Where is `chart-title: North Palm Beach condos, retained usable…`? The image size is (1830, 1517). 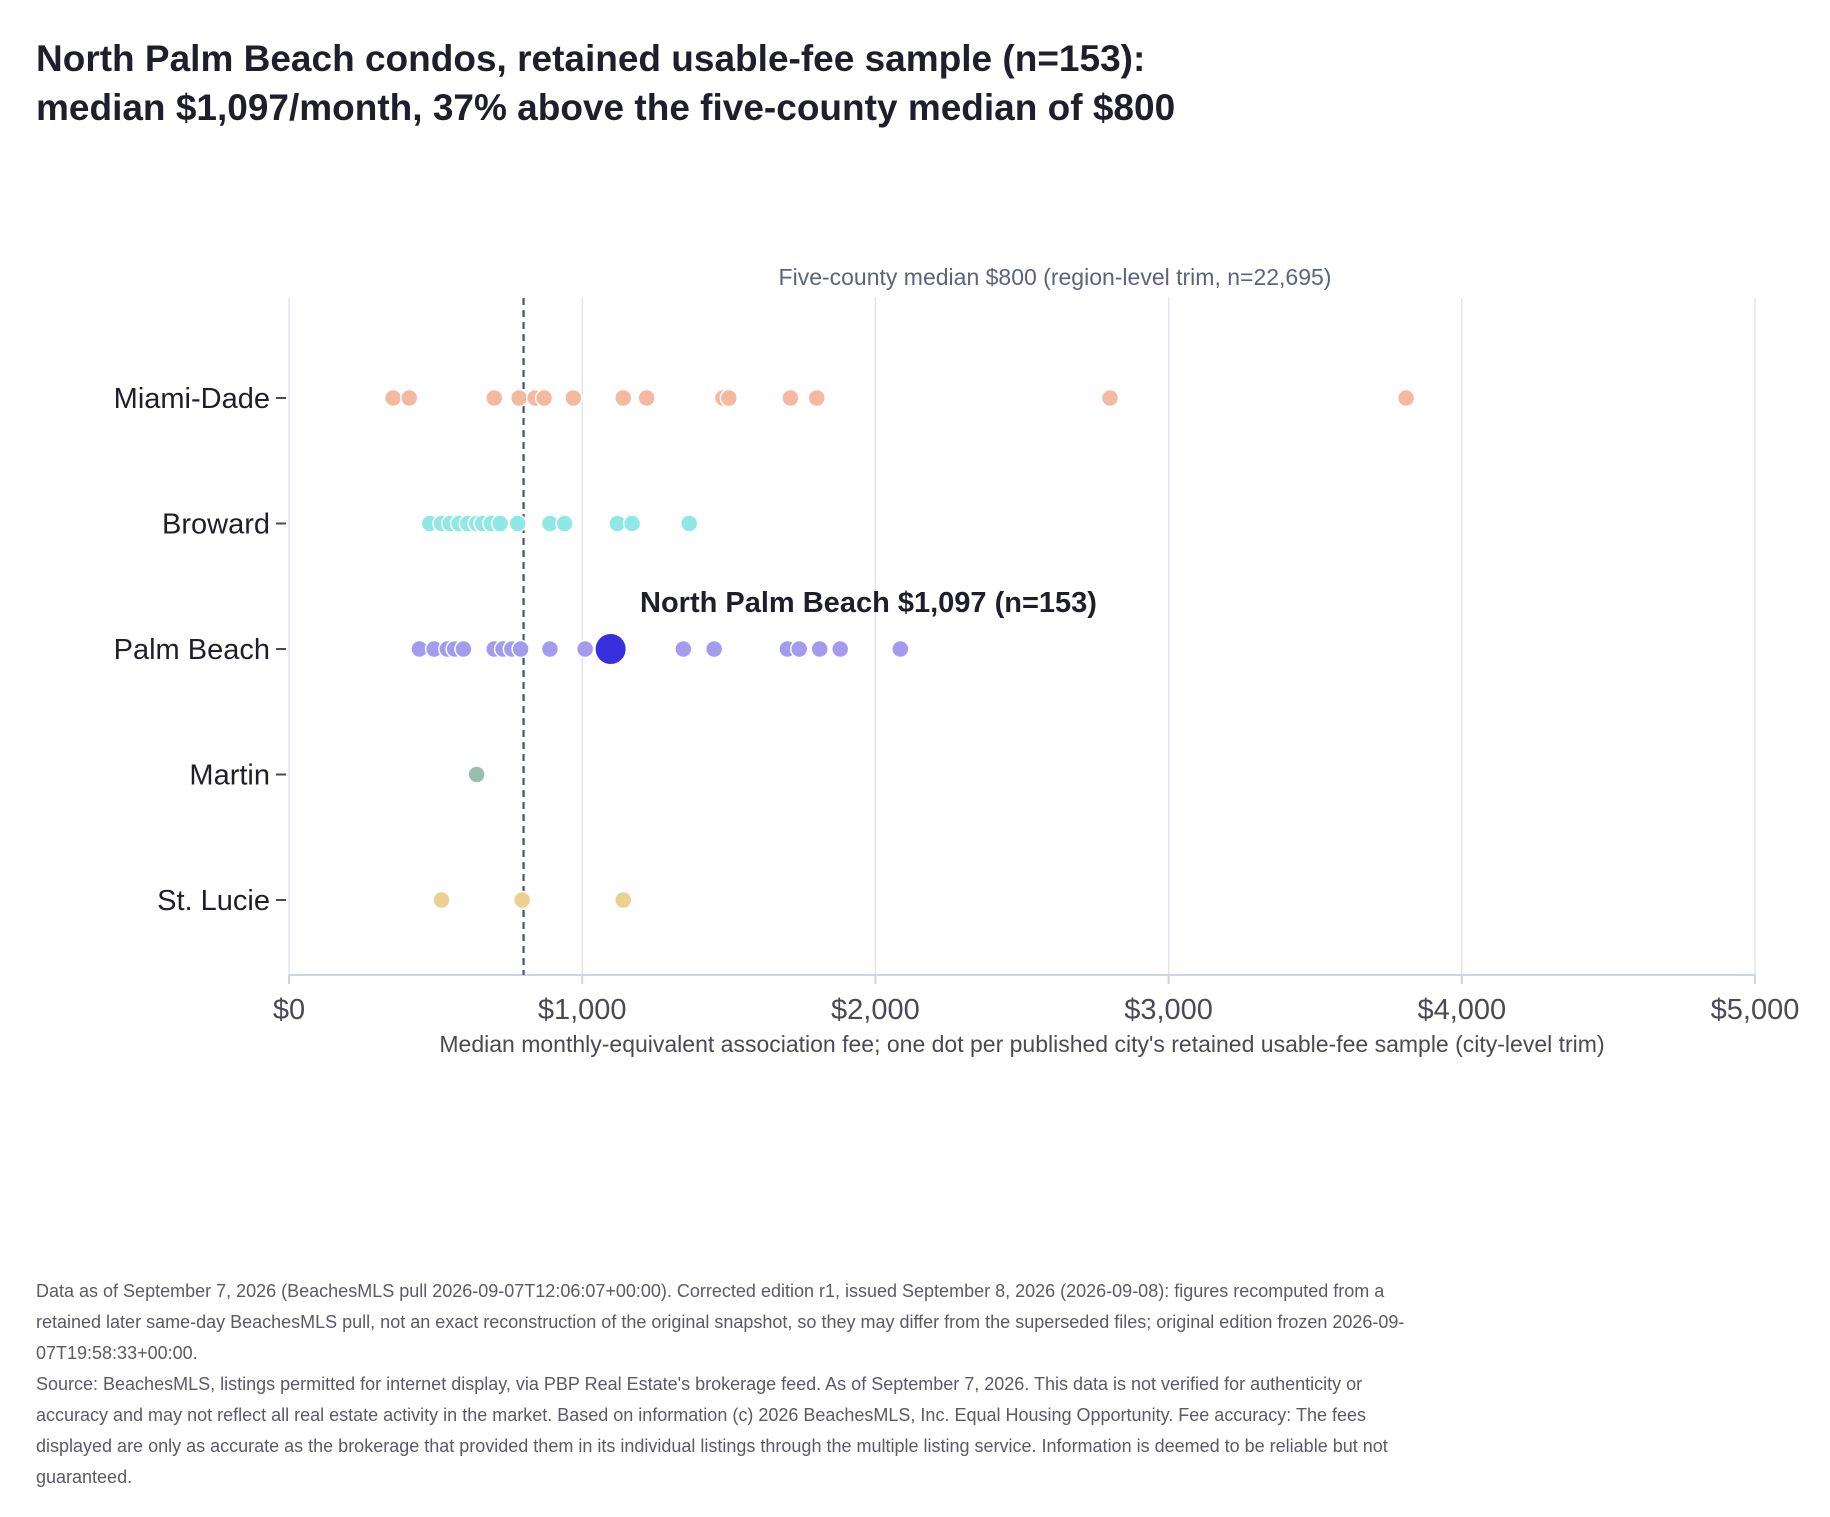
chart-title: North Palm Beach condos, retained usable… is located at coordinates (886, 83).